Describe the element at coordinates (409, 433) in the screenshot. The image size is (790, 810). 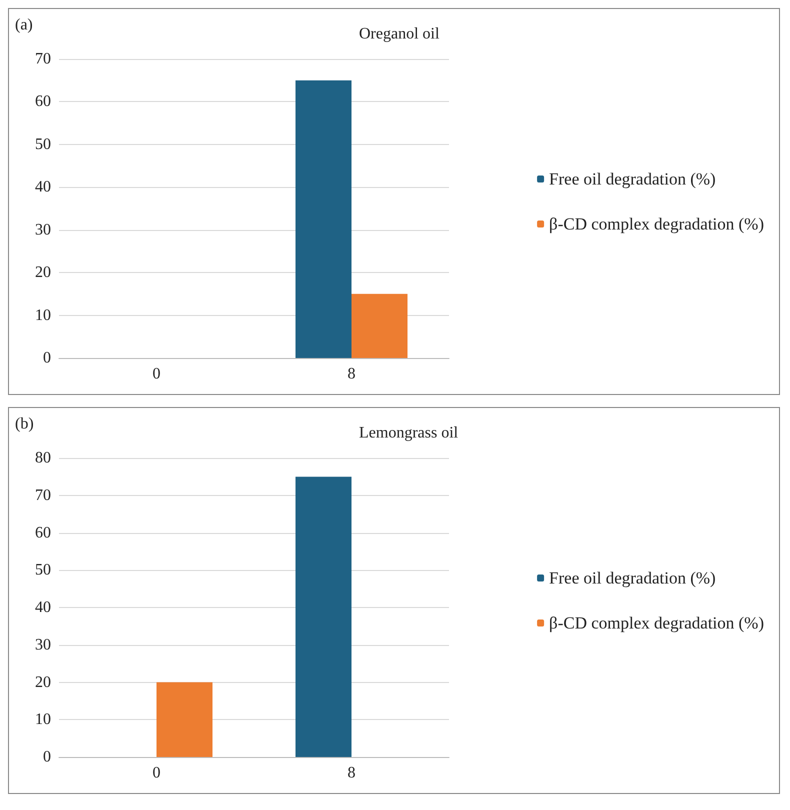
I see `chart-title: Lemongrass oil` at that location.